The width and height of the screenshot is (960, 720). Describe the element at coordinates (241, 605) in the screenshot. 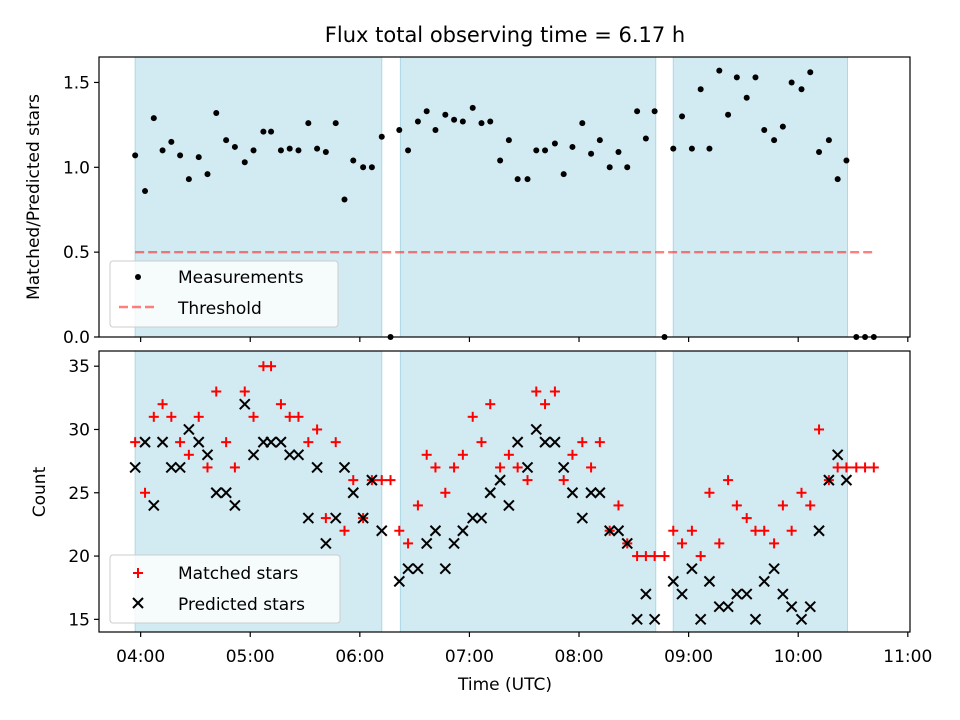

I see `legend-predicted-label: Predicted stars` at that location.